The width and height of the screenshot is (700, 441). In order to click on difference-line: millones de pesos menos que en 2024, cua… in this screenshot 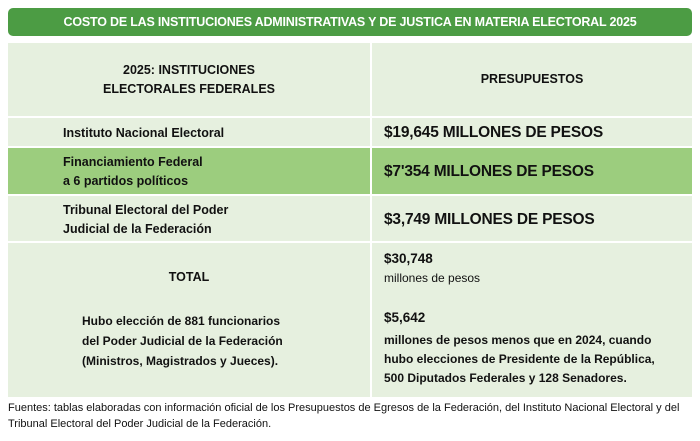, I will do `click(518, 340)`.